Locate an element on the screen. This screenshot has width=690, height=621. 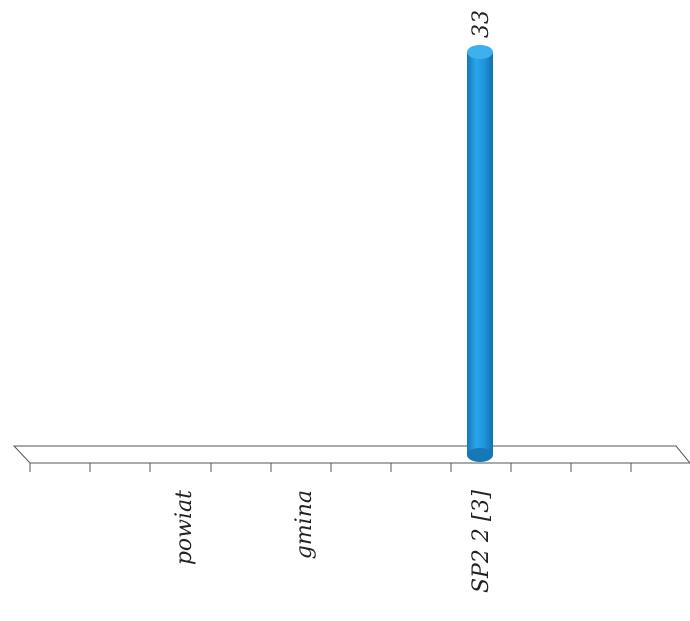
bars-group is located at coordinates (480, 253).